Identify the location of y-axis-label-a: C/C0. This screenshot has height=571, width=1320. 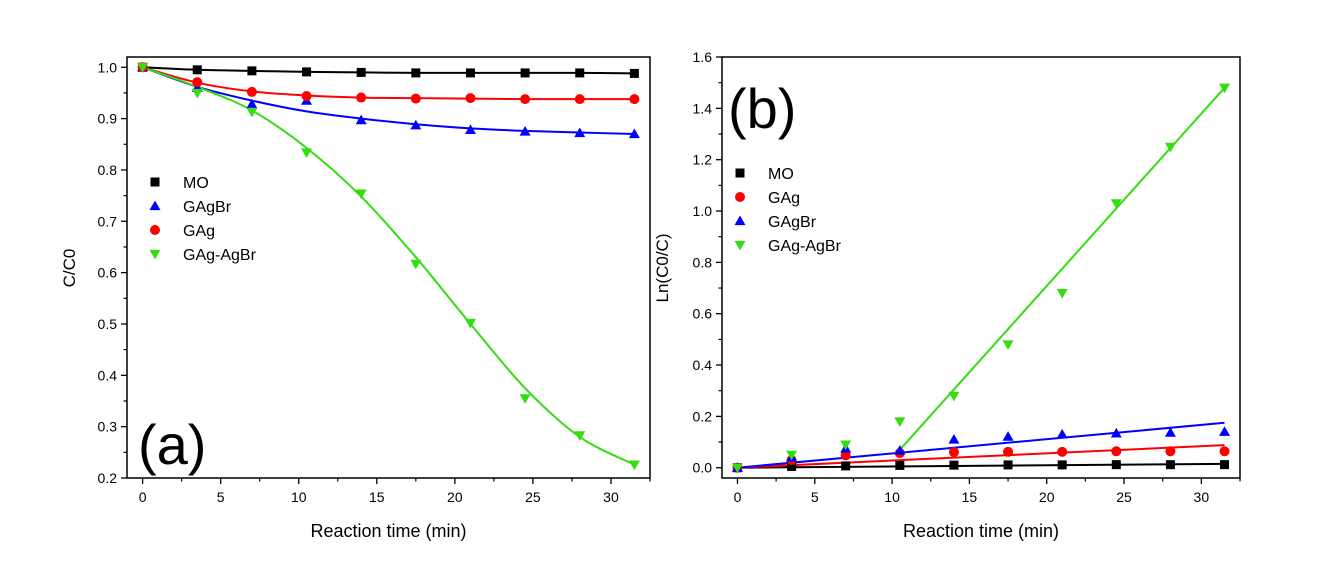
(69, 268).